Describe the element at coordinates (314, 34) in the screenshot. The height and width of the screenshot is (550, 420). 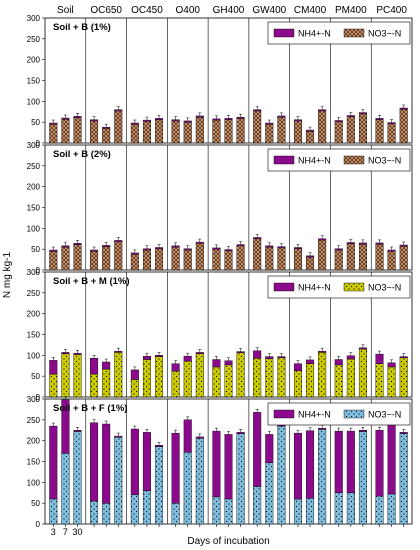
I see `legend-label-nh4: NH4+-N` at that location.